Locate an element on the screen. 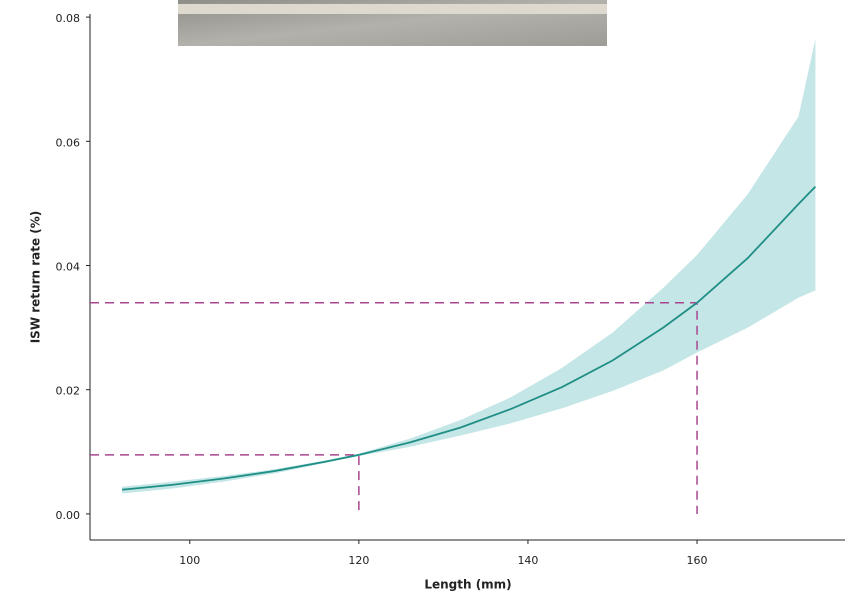 Image resolution: width=851 pixels, height=596 pixels. y-axis-title: ISW return rate (%) is located at coordinates (36, 277).